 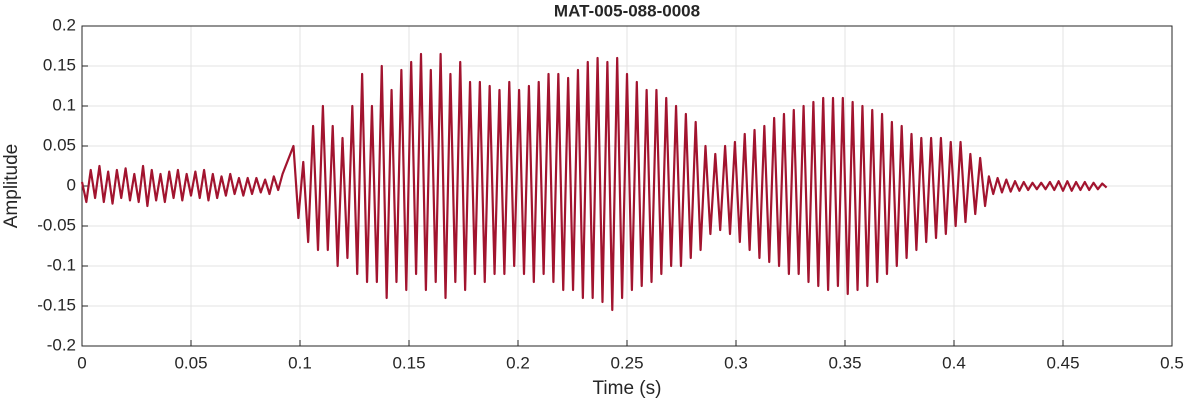 What do you see at coordinates (61, 264) in the screenshot?
I see `y-tick-label: -0.1` at bounding box center [61, 264].